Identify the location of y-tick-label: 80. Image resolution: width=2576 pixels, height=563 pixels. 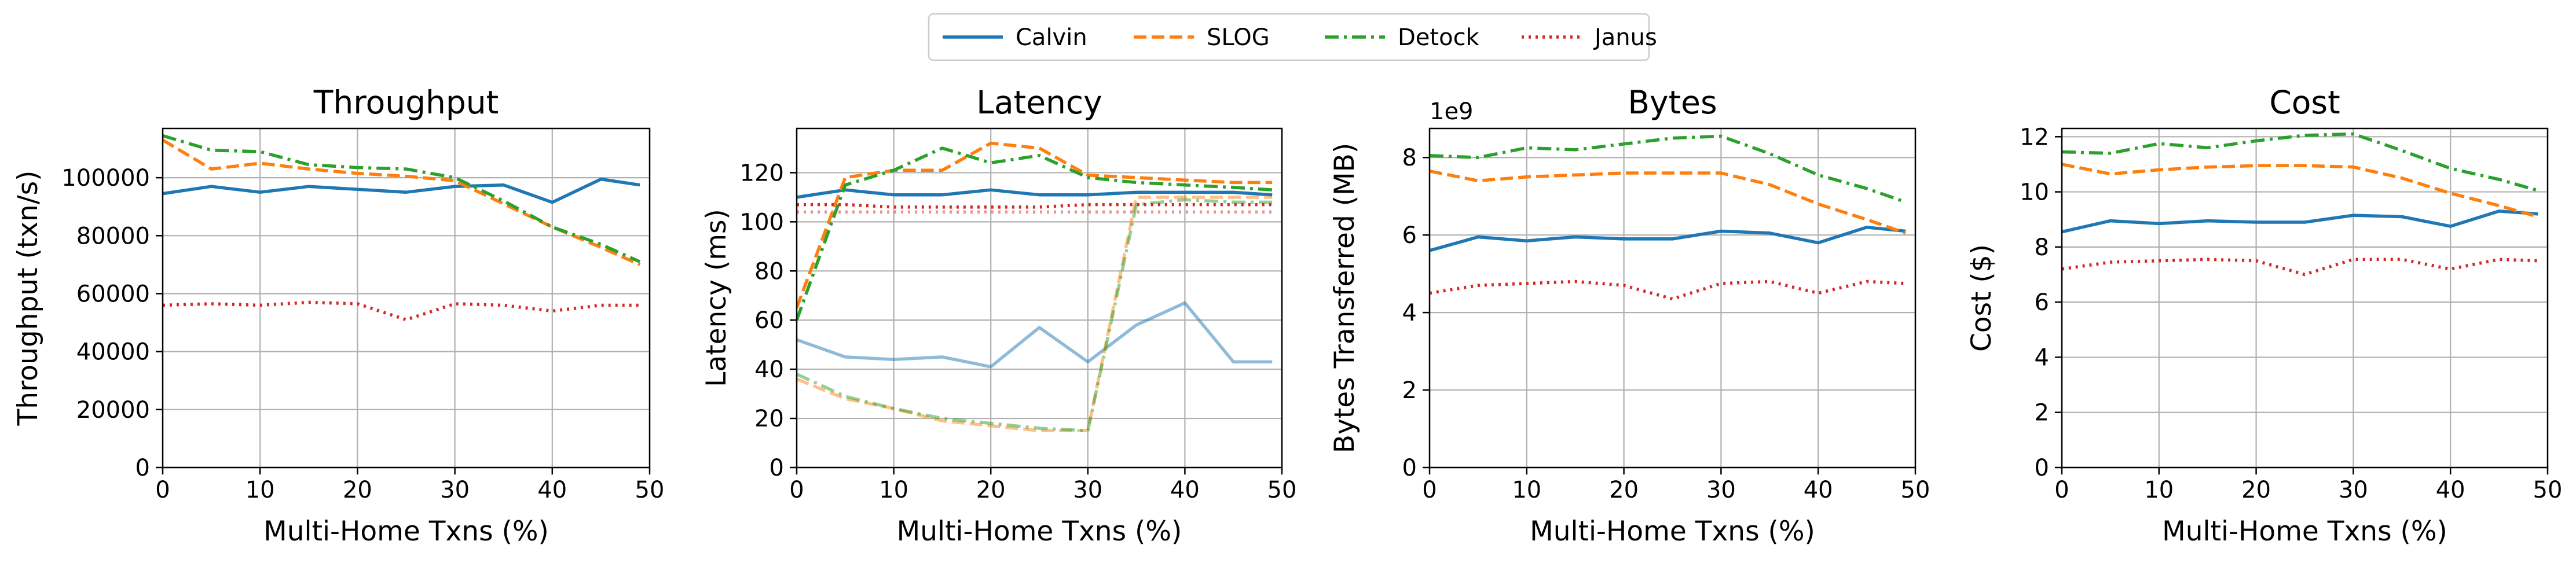
(769, 272).